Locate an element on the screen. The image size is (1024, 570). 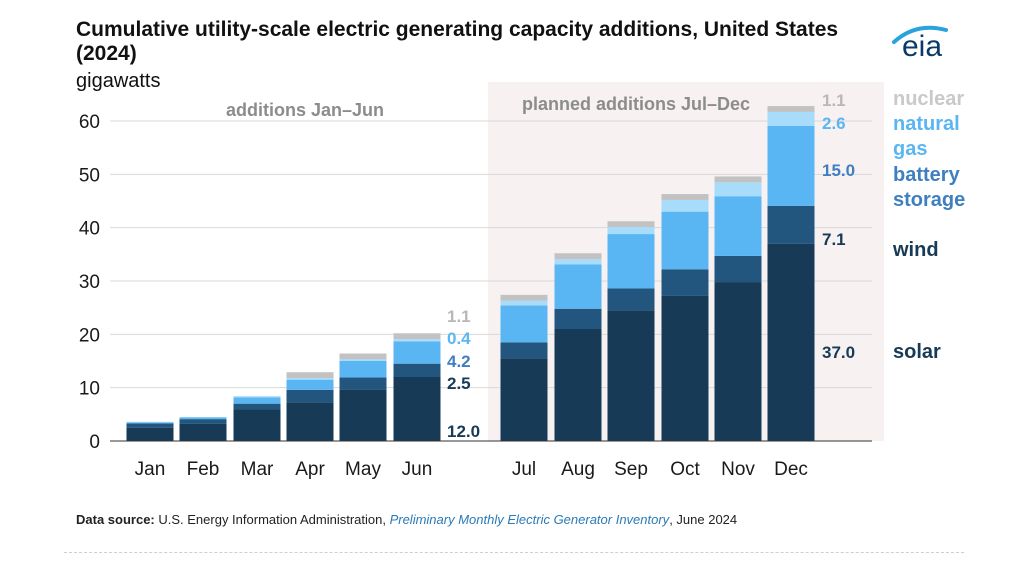
x-tick-label: Apr is located at coordinates (310, 469).